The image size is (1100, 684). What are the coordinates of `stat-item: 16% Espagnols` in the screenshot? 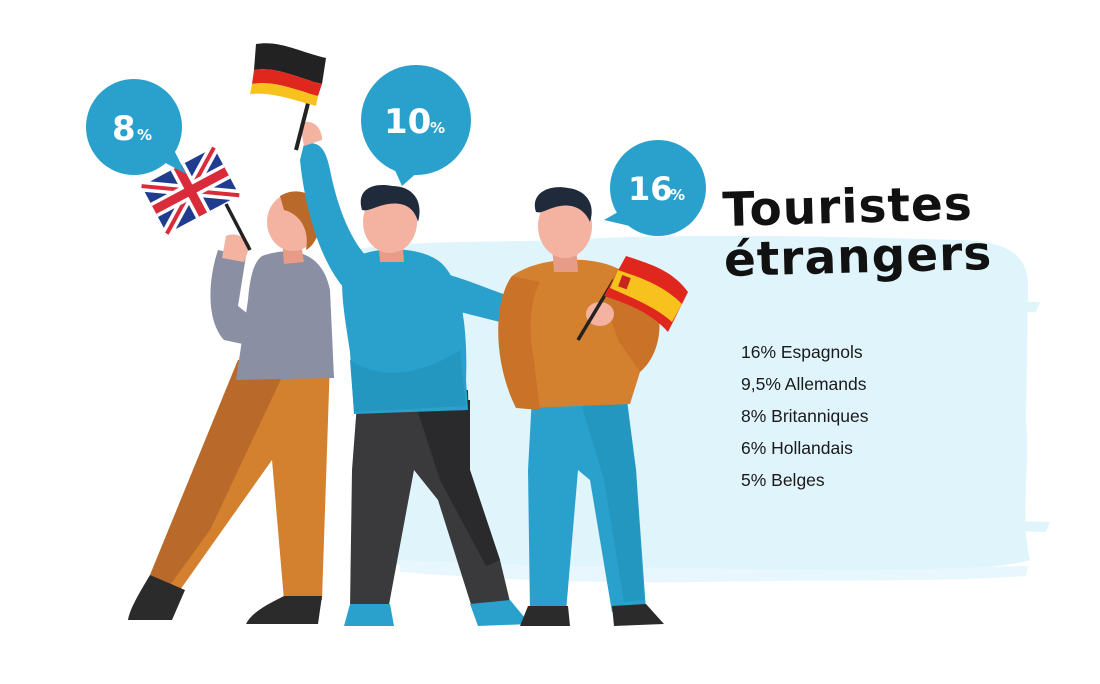 It's located at (802, 352).